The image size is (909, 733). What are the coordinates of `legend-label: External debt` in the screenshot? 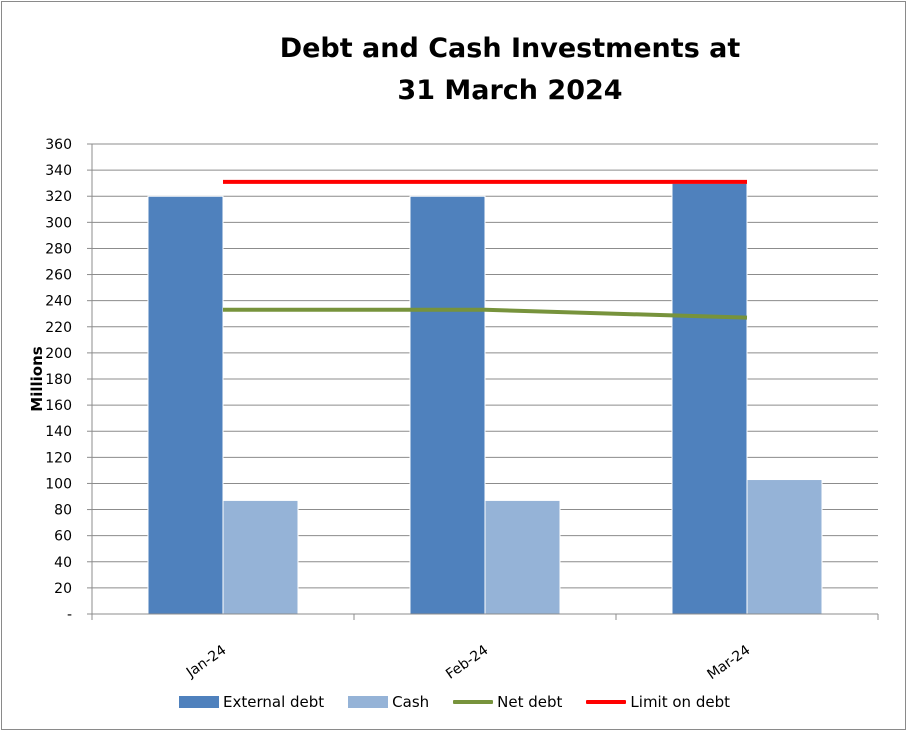 It's located at (274, 702).